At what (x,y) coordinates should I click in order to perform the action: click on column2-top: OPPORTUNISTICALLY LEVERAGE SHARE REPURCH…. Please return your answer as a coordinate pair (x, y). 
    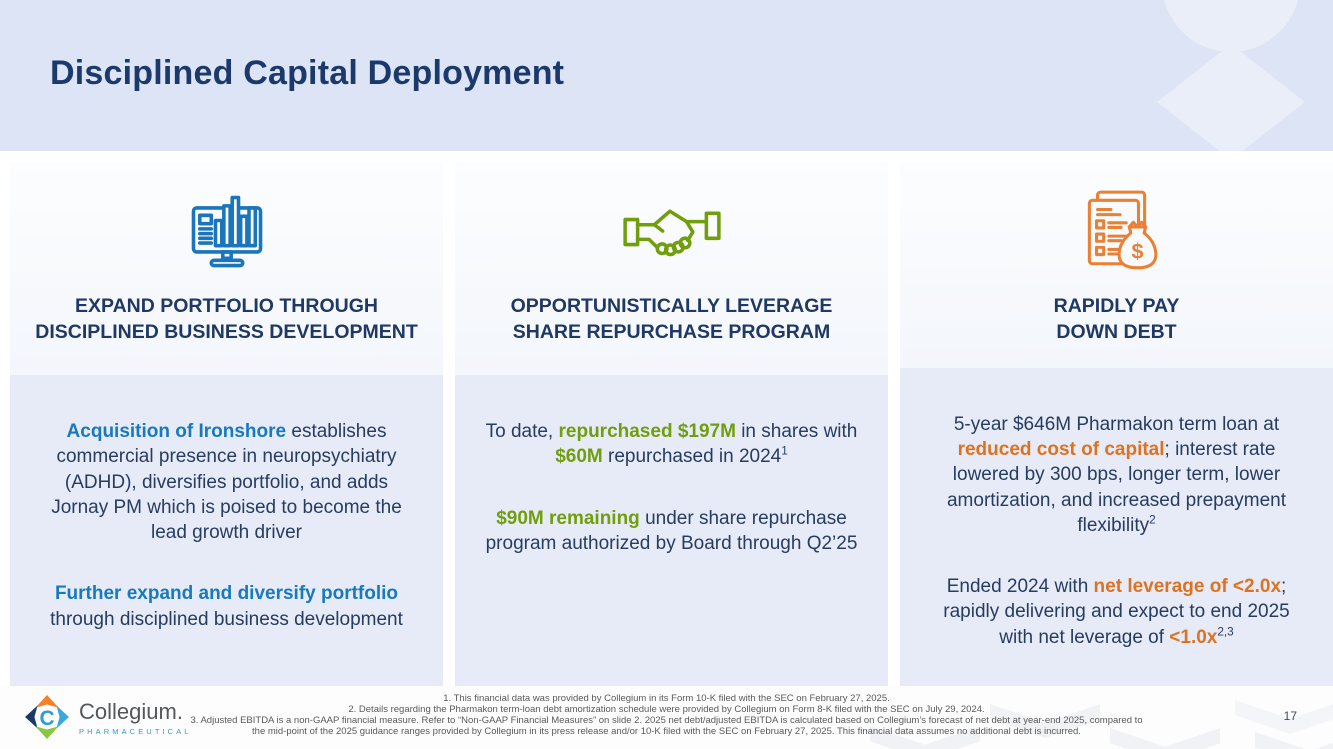
    Looking at the image, I should click on (671, 268).